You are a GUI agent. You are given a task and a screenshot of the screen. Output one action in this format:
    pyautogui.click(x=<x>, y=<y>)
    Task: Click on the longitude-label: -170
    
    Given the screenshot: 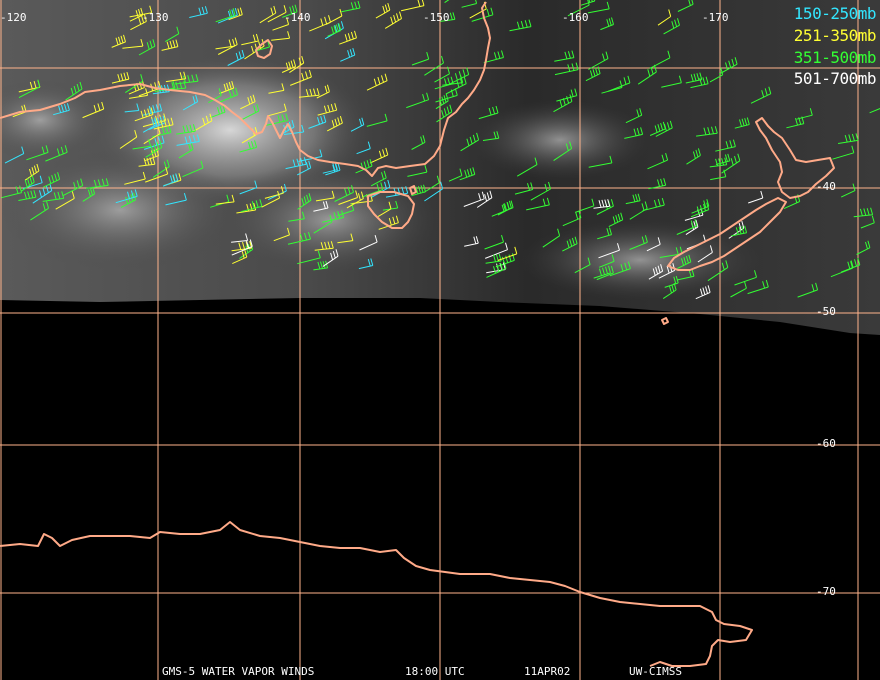 What is the action you would take?
    pyautogui.click(x=715, y=17)
    